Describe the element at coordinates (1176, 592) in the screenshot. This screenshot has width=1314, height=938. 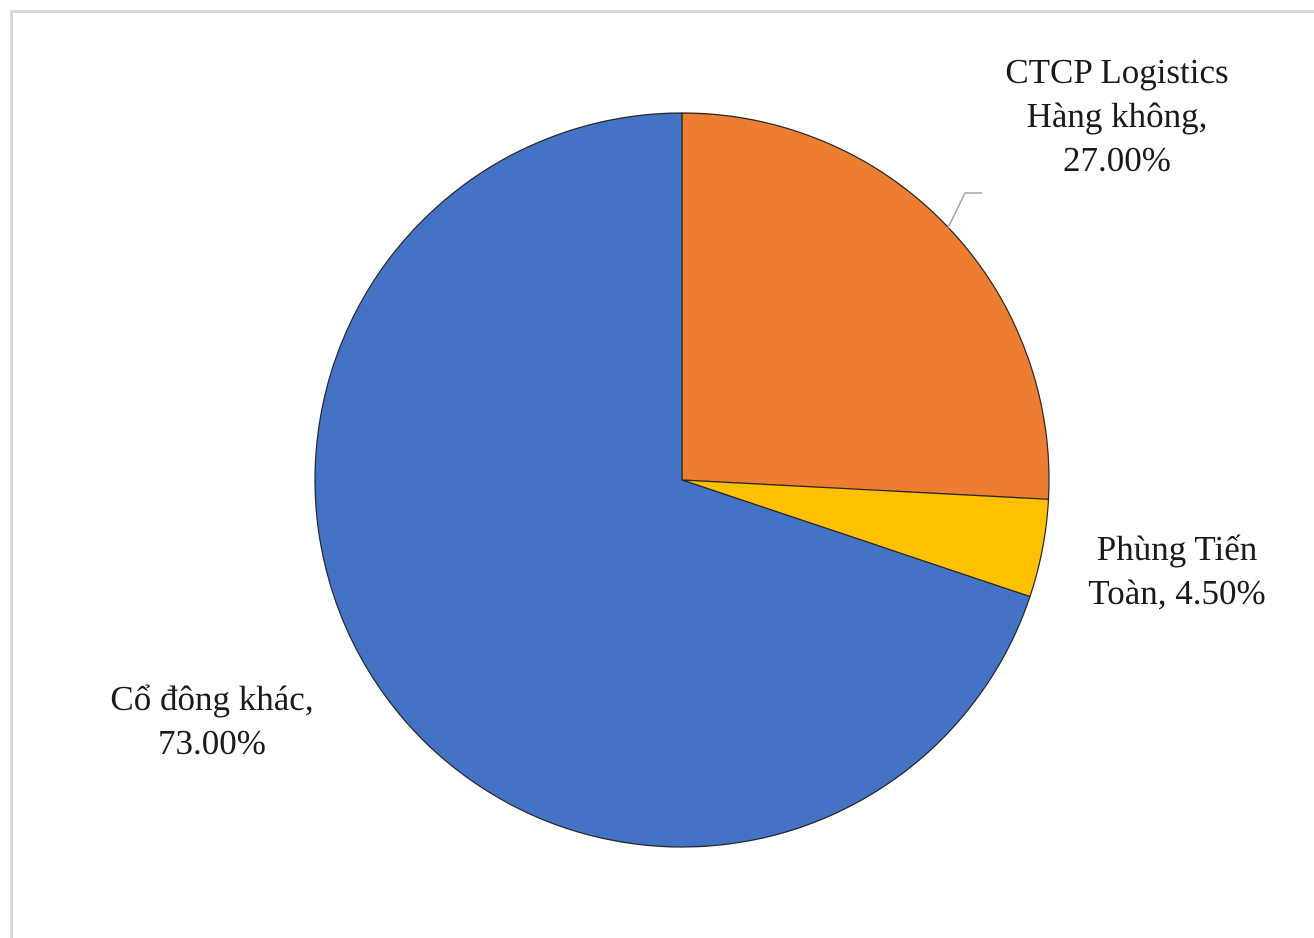
I see `data-label-line: Toàn, 4.50%` at that location.